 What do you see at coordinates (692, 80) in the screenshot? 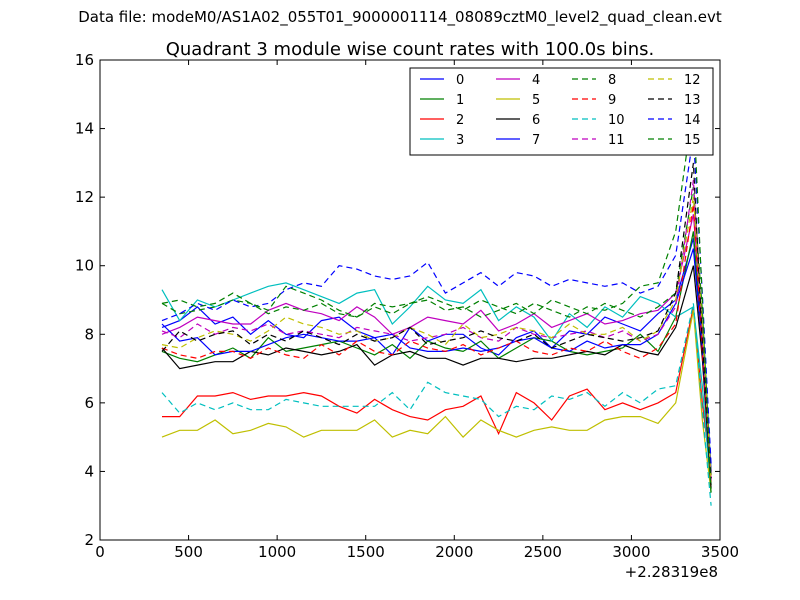
I see `legend-label: 12` at bounding box center [692, 80].